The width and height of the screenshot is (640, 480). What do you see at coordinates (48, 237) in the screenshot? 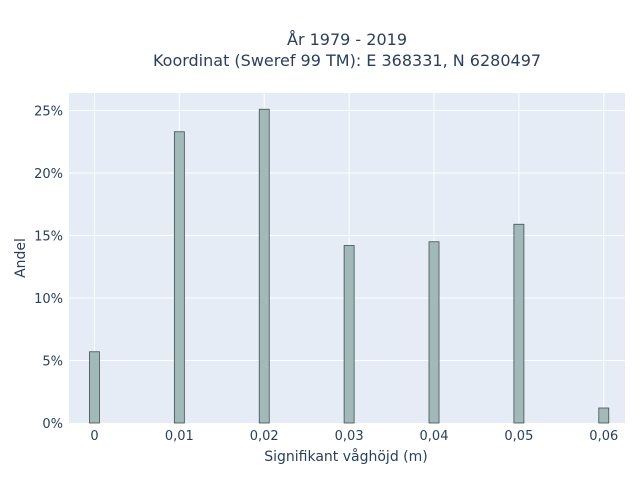
I see `y-tick-label: 15%` at bounding box center [48, 237].